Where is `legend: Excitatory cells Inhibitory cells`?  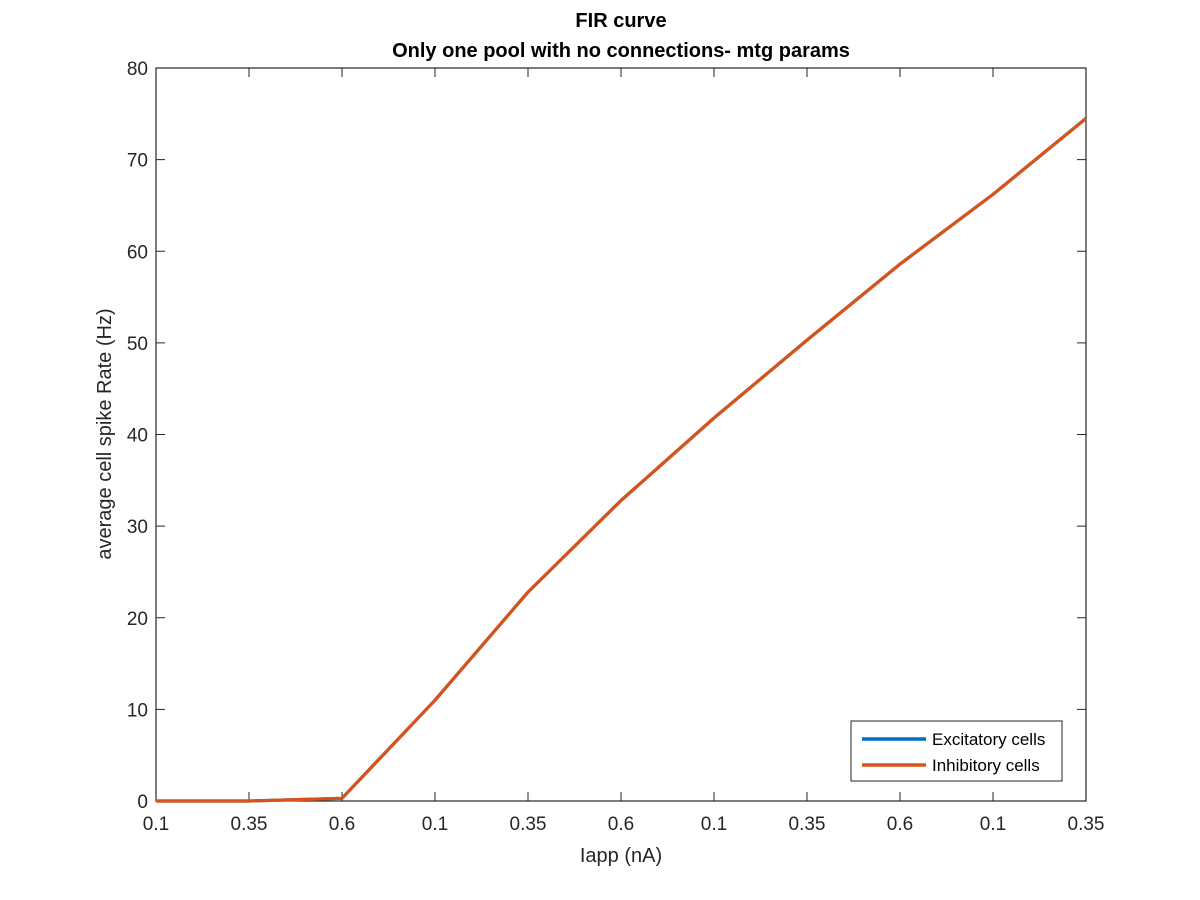
legend: Excitatory cells Inhibitory cells is located at coordinates (956, 751).